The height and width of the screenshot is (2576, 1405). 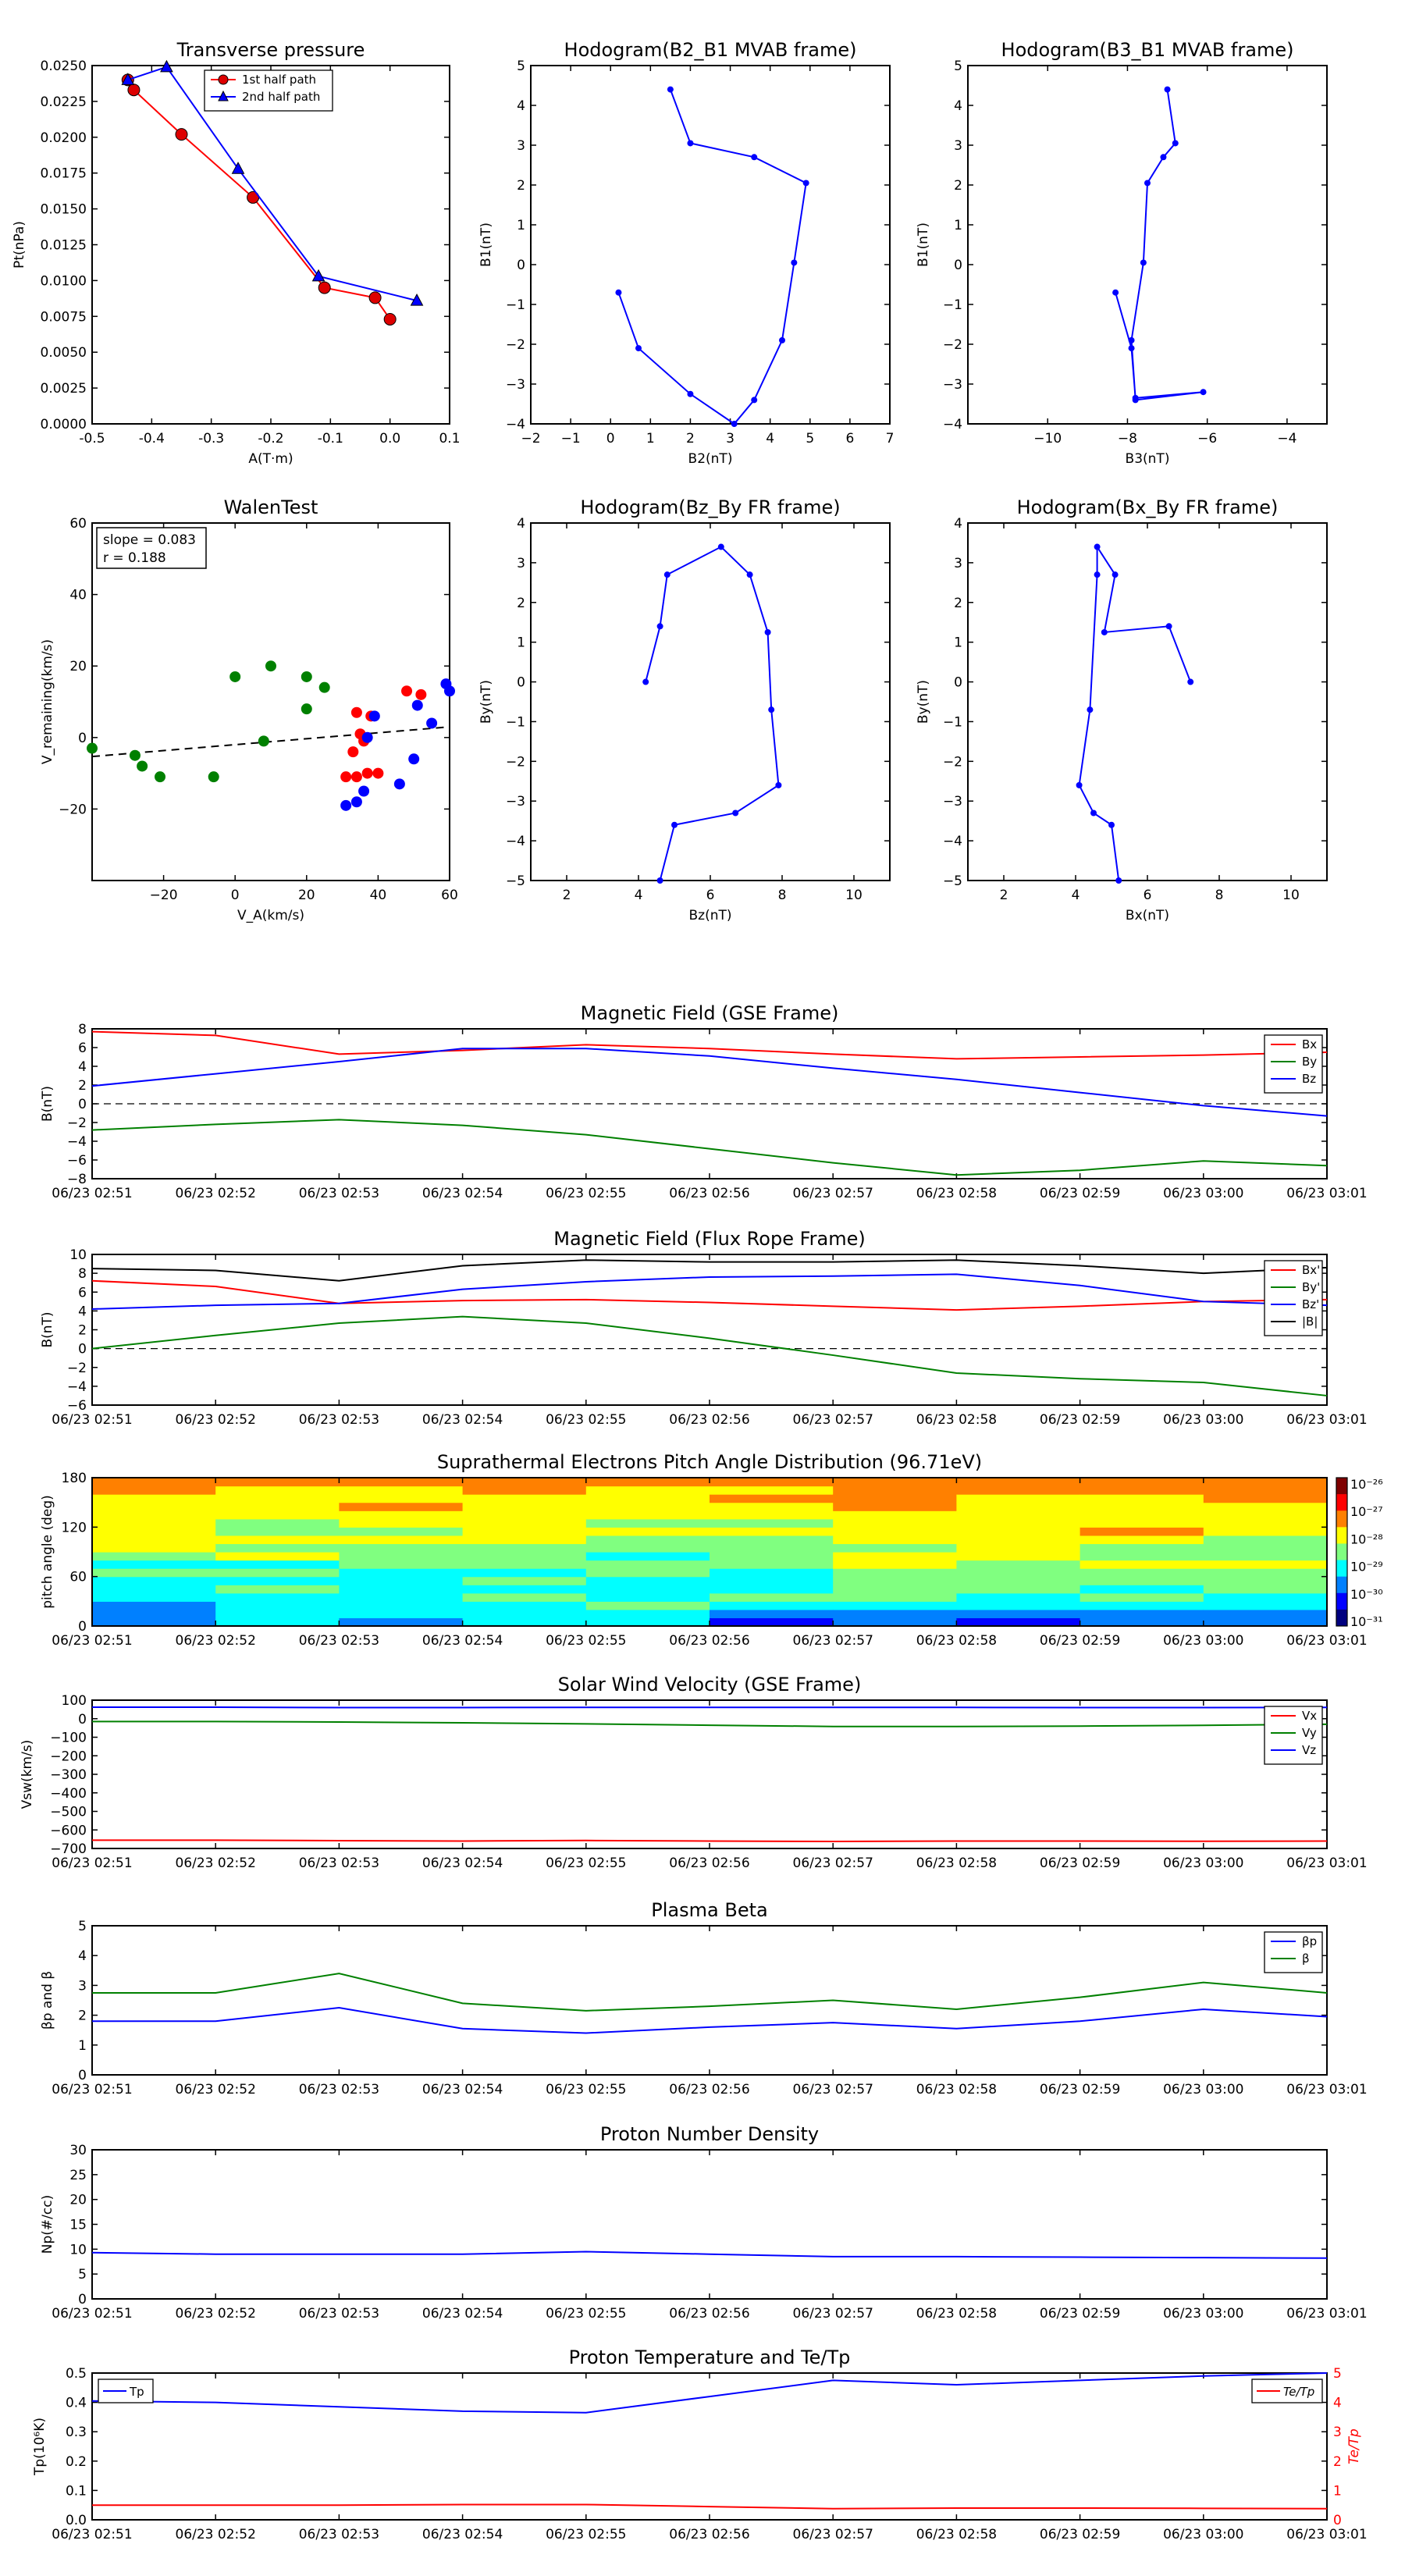 I want to click on y-tick-label: −3, so click(x=953, y=385).